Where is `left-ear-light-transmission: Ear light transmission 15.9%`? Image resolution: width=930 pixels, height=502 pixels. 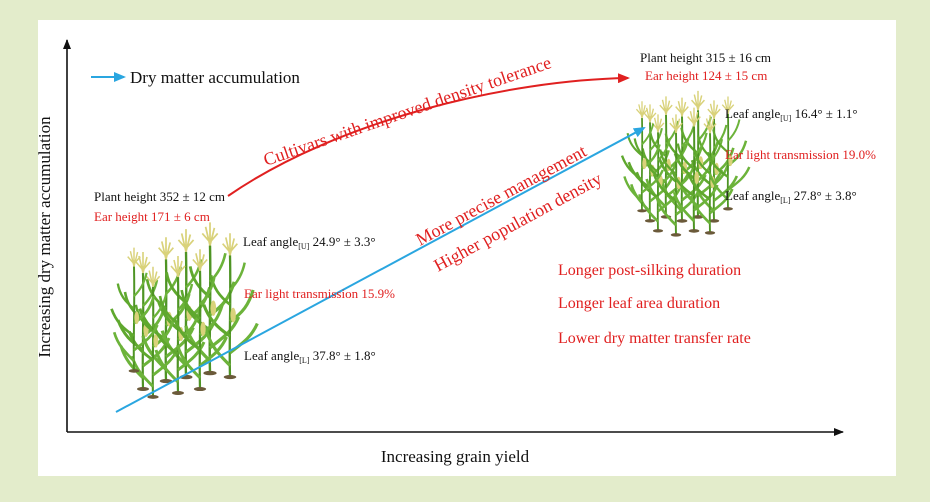
left-ear-light-transmission: Ear light transmission 15.9% is located at coordinates (319, 293).